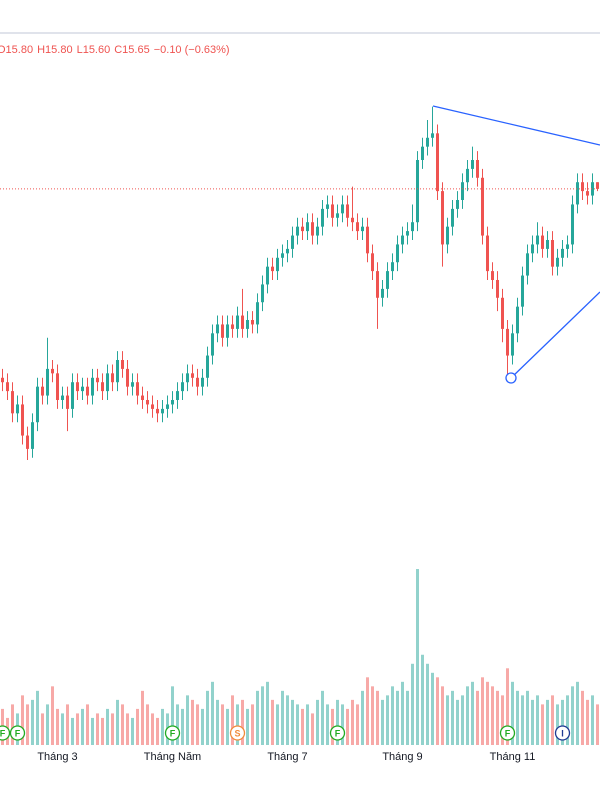 This screenshot has height=800, width=600. I want to click on x-tick-label: Tháng 11, so click(513, 757).